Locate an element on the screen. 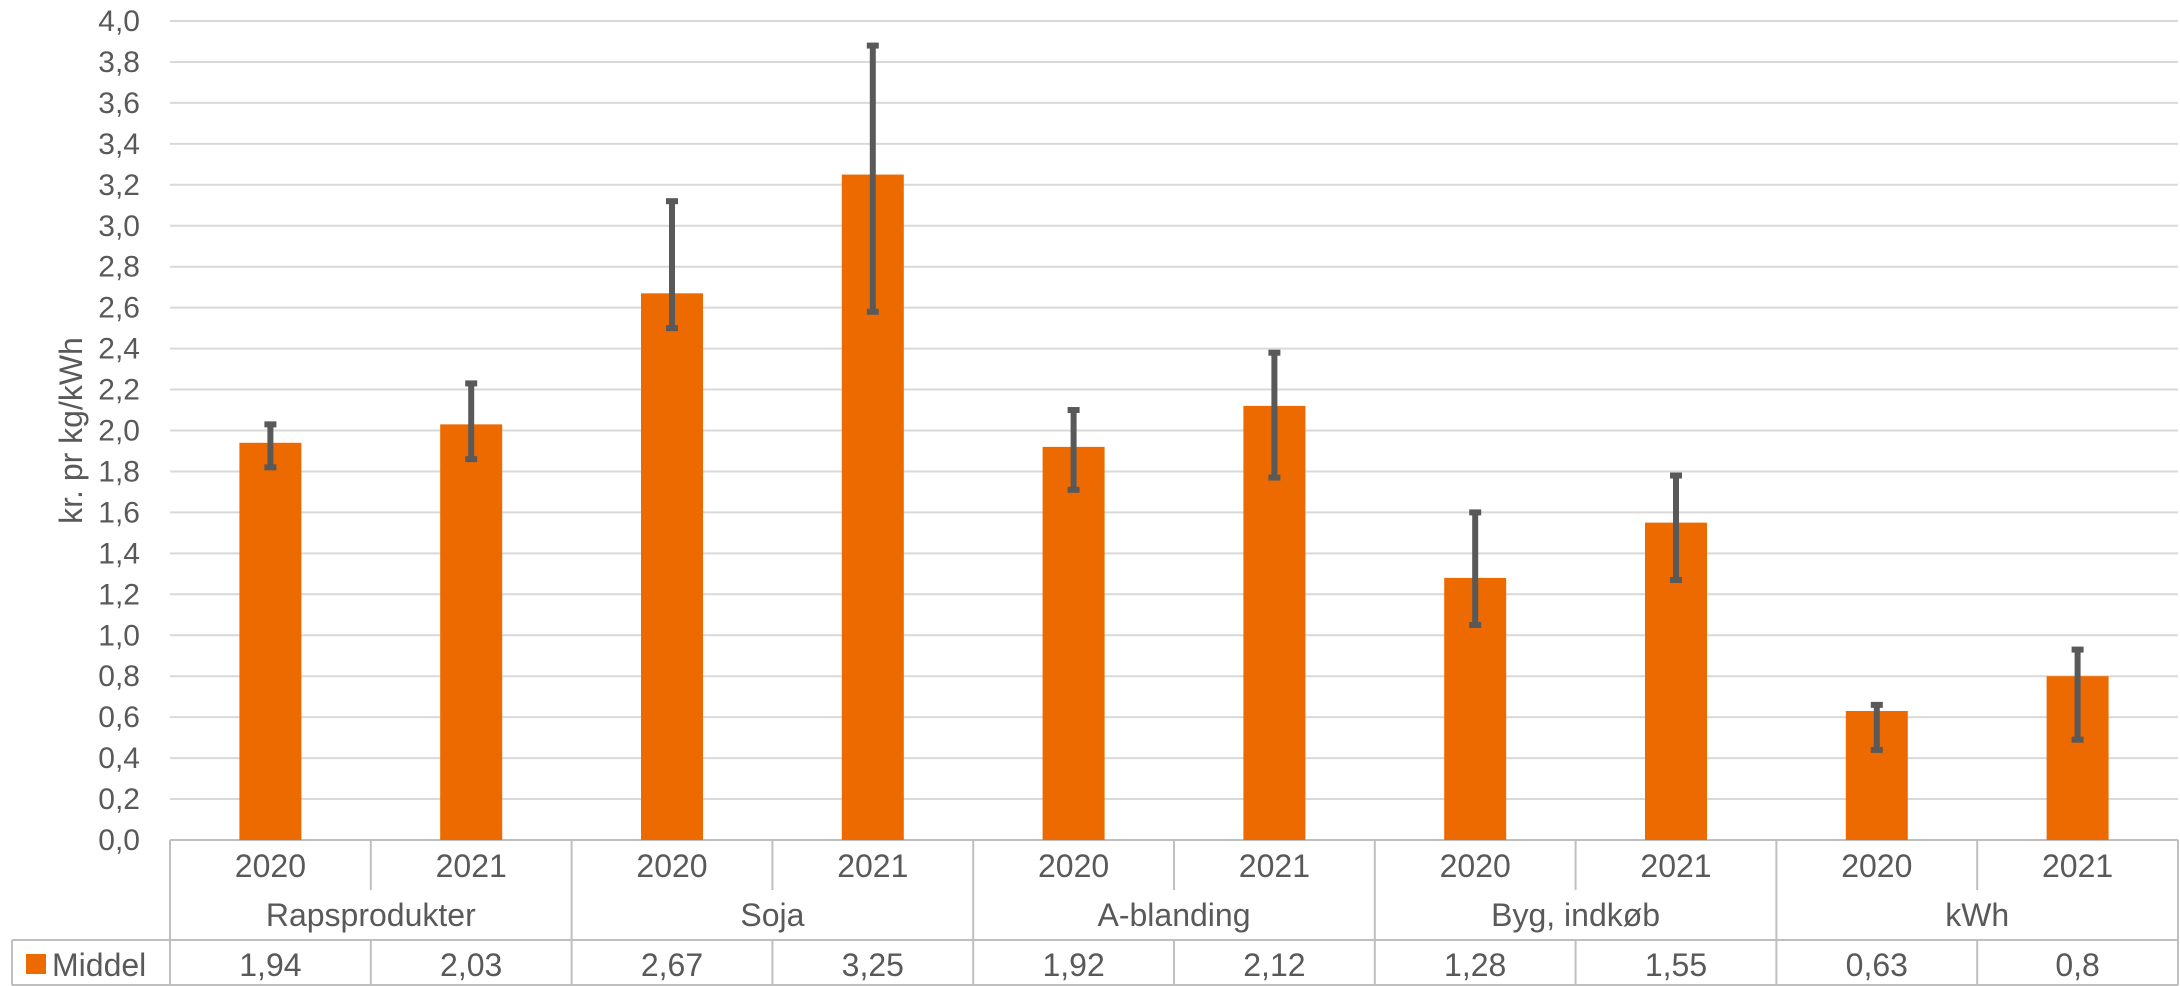  data-table-value: 2,12 is located at coordinates (1274, 965).